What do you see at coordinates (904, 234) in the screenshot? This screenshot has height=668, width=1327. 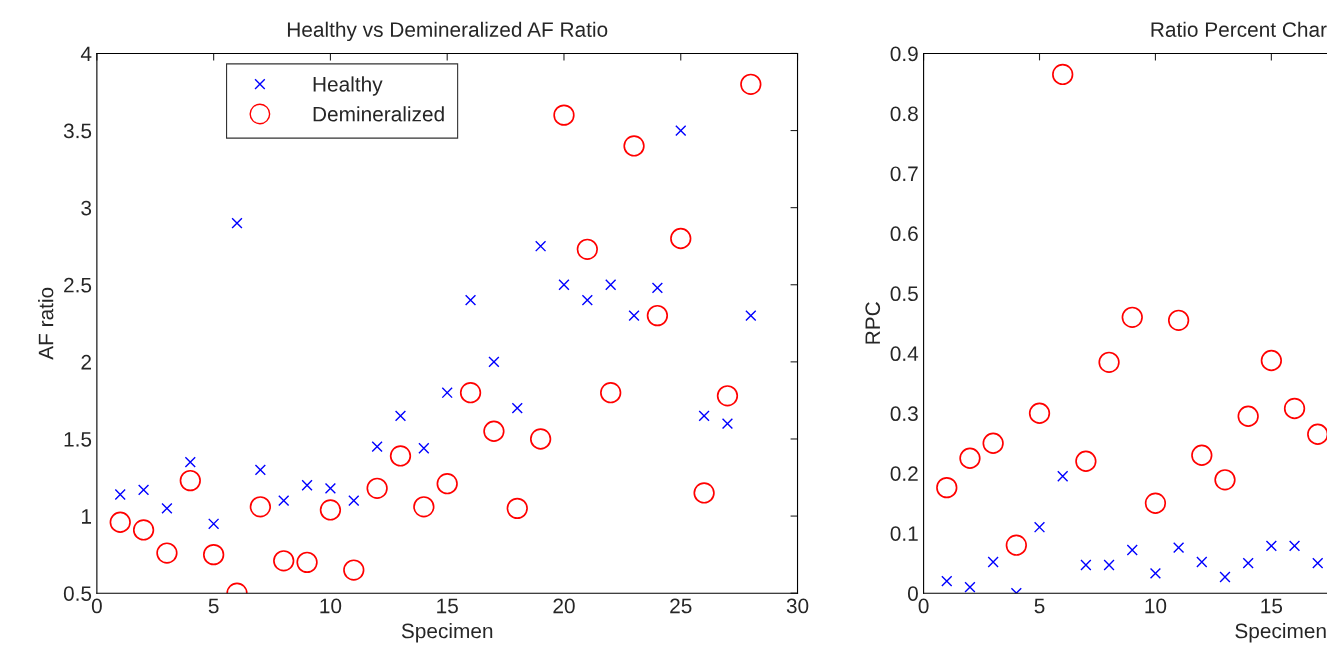 I see `y-tick-label: 0.6` at bounding box center [904, 234].